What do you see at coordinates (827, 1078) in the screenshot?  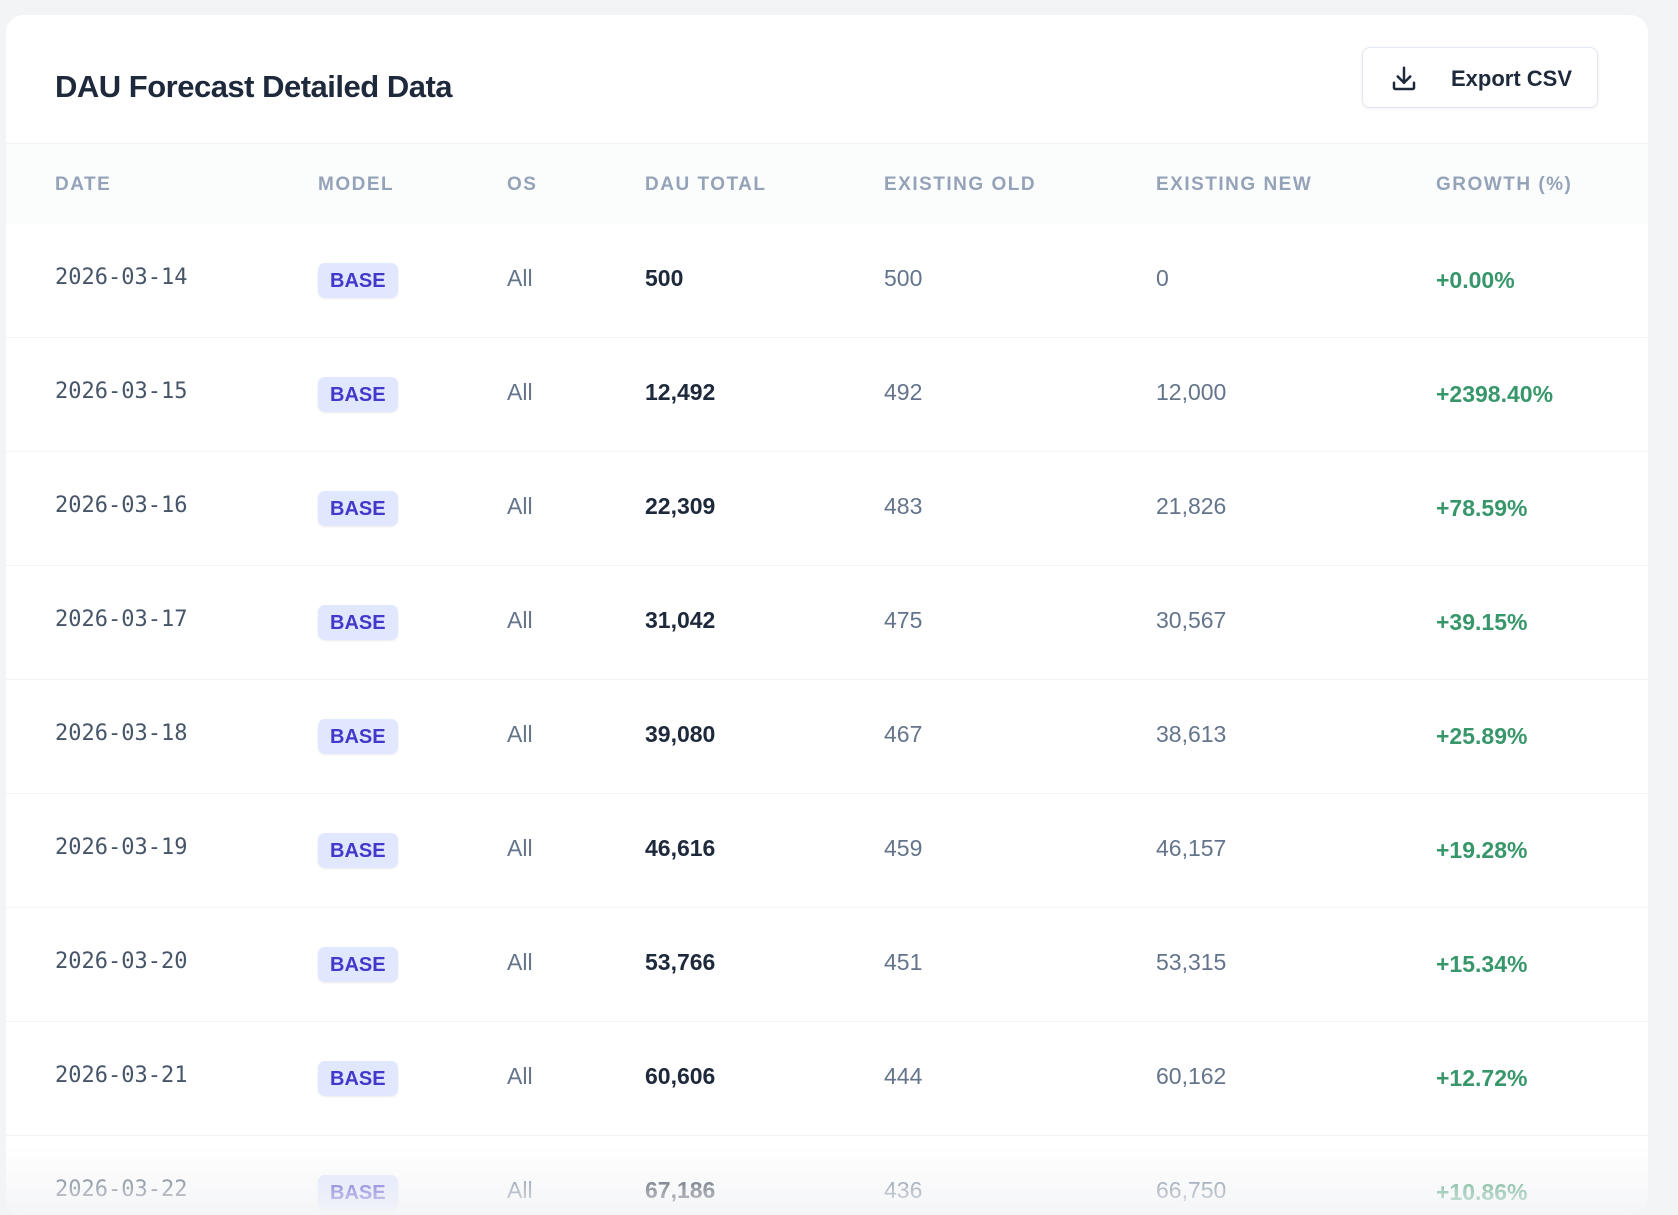 I see `table-row: 2026-03-21 BASE All 60,606 444 60,162 +12.72%` at bounding box center [827, 1078].